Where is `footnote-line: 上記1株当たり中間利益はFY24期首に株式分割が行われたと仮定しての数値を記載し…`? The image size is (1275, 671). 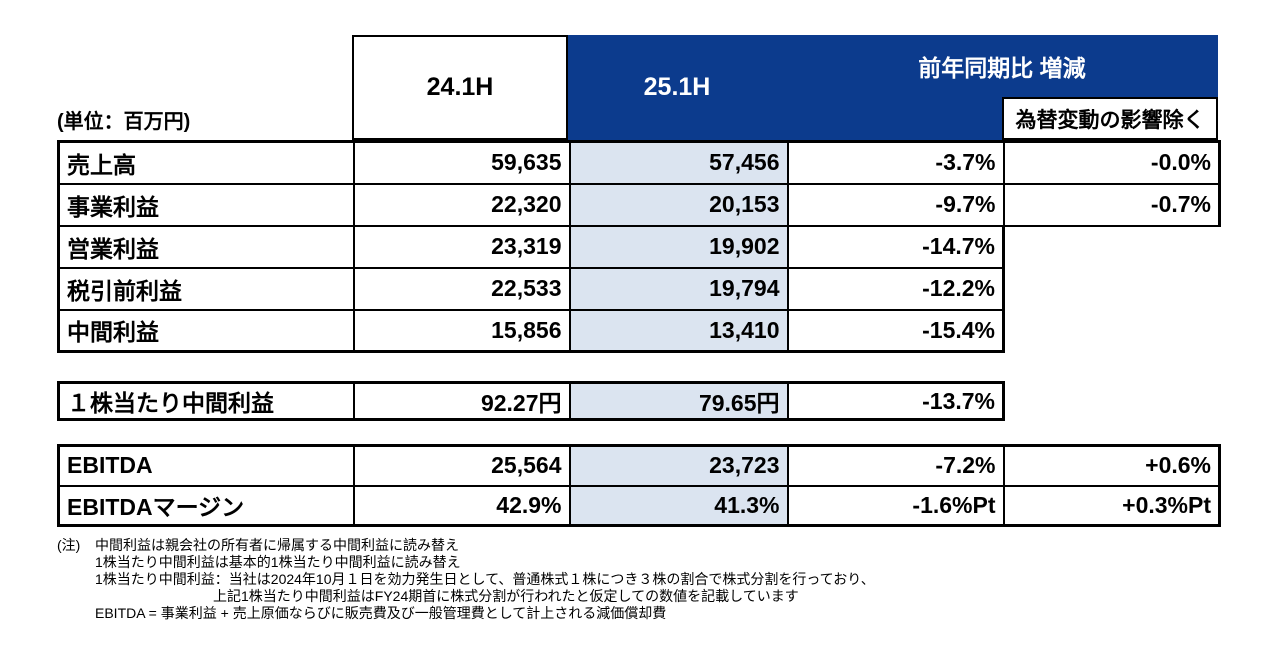
footnote-line: 上記1株当たり中間利益はFY24期首に株式分割が行われたと仮定しての数値を記載し… is located at coordinates (506, 596).